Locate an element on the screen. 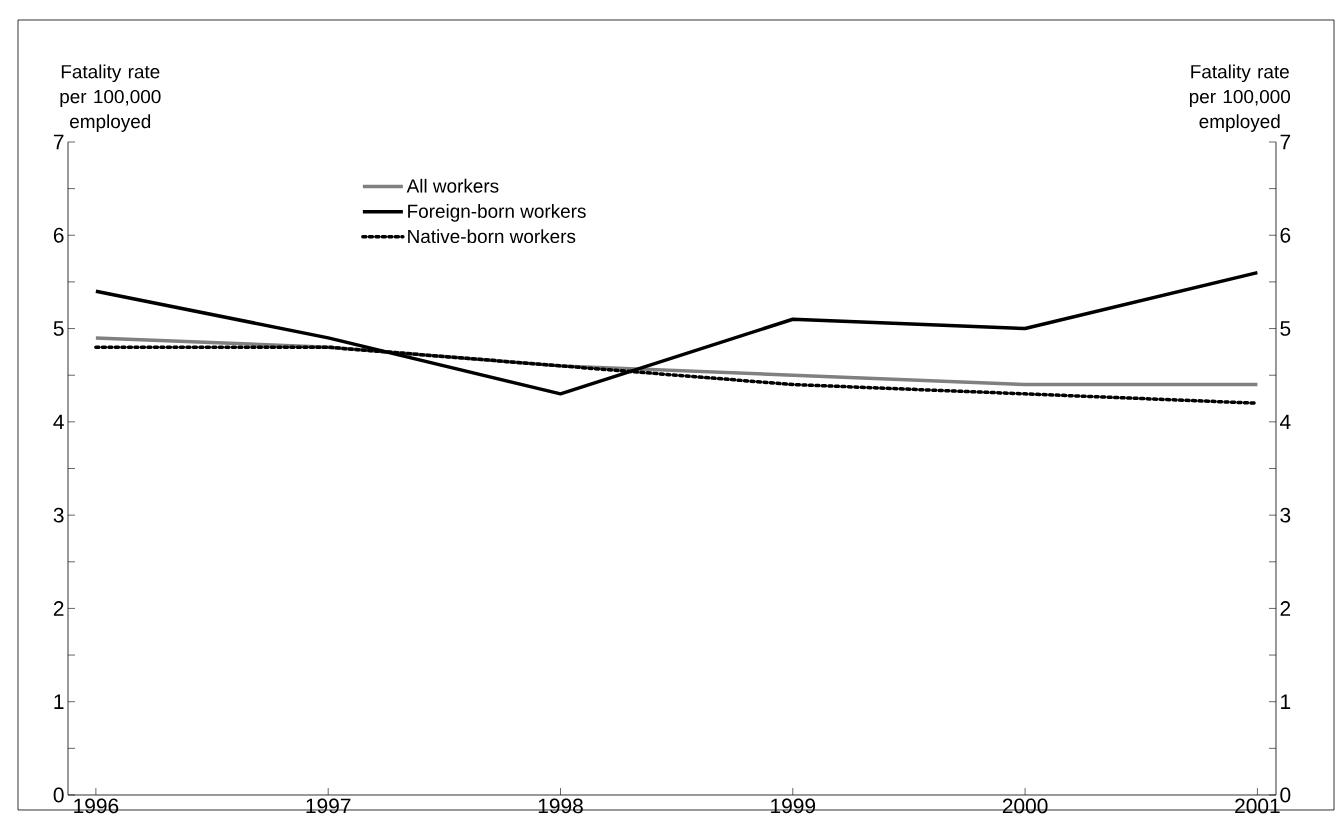 This screenshot has height=817, width=1336. y2-tick-label: 3 is located at coordinates (1285, 515).